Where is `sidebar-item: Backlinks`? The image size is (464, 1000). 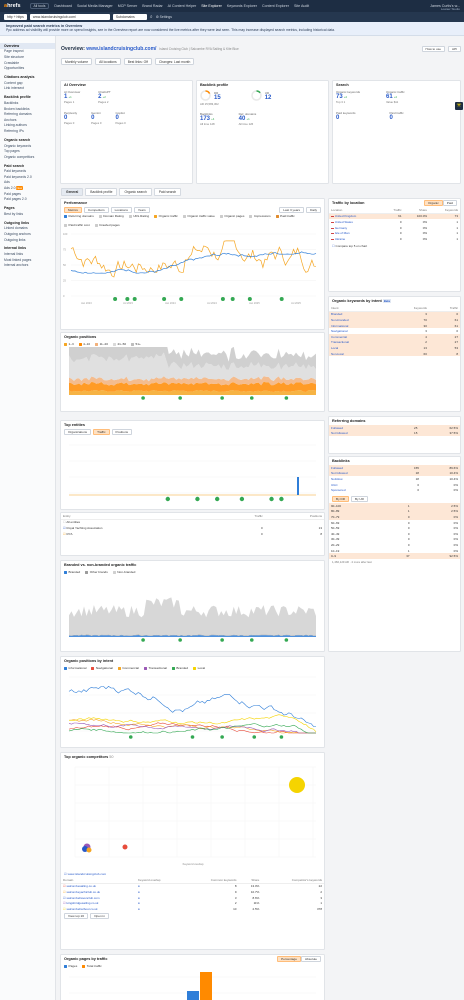
sidebar-item: Backlinks is located at coordinates (11, 102).